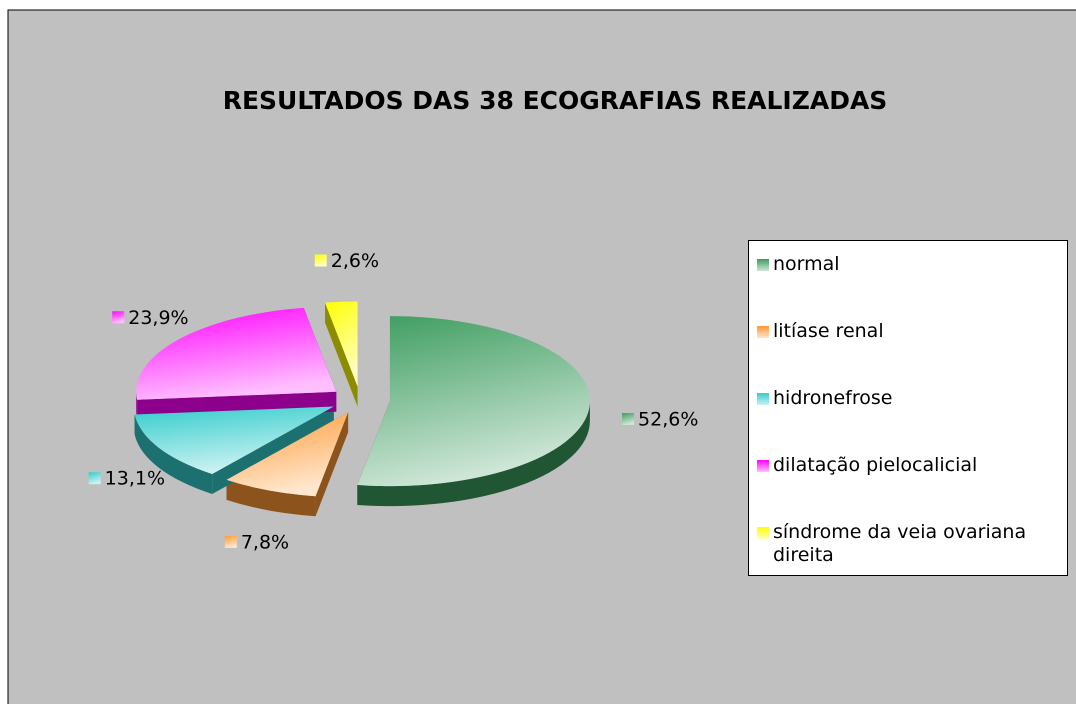 This screenshot has height=704, width=1076. I want to click on legend-item: hidronefrose, so click(908, 420).